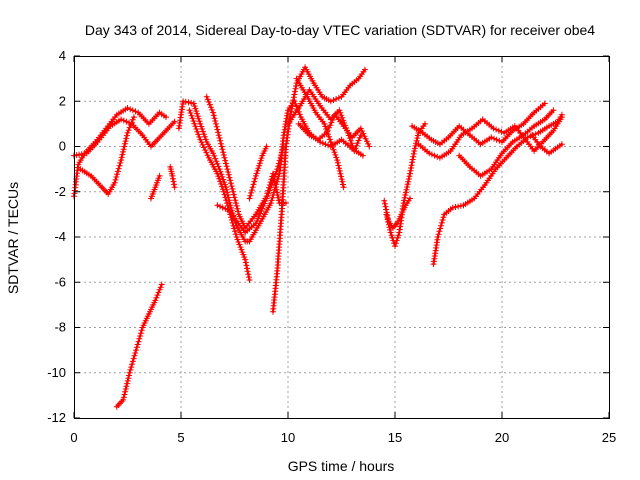 The image size is (640, 480). Describe the element at coordinates (506, 143) in the screenshot. I see `series-sat-u` at that location.